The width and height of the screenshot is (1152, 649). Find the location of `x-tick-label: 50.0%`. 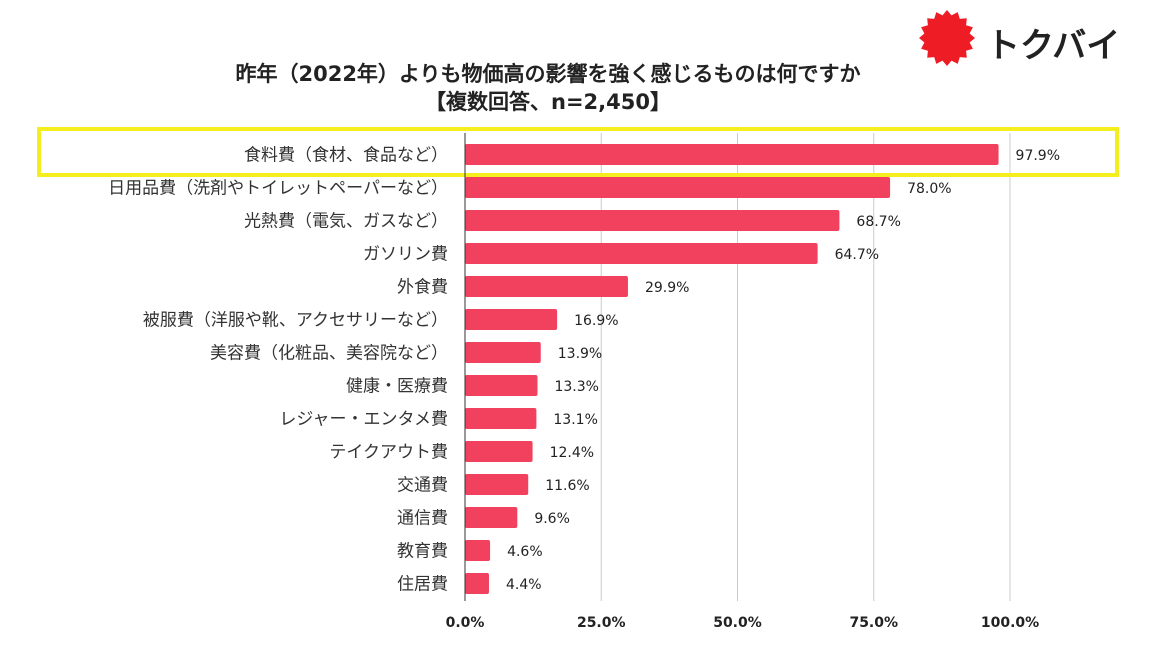

x-tick-label: 50.0% is located at coordinates (737, 623).